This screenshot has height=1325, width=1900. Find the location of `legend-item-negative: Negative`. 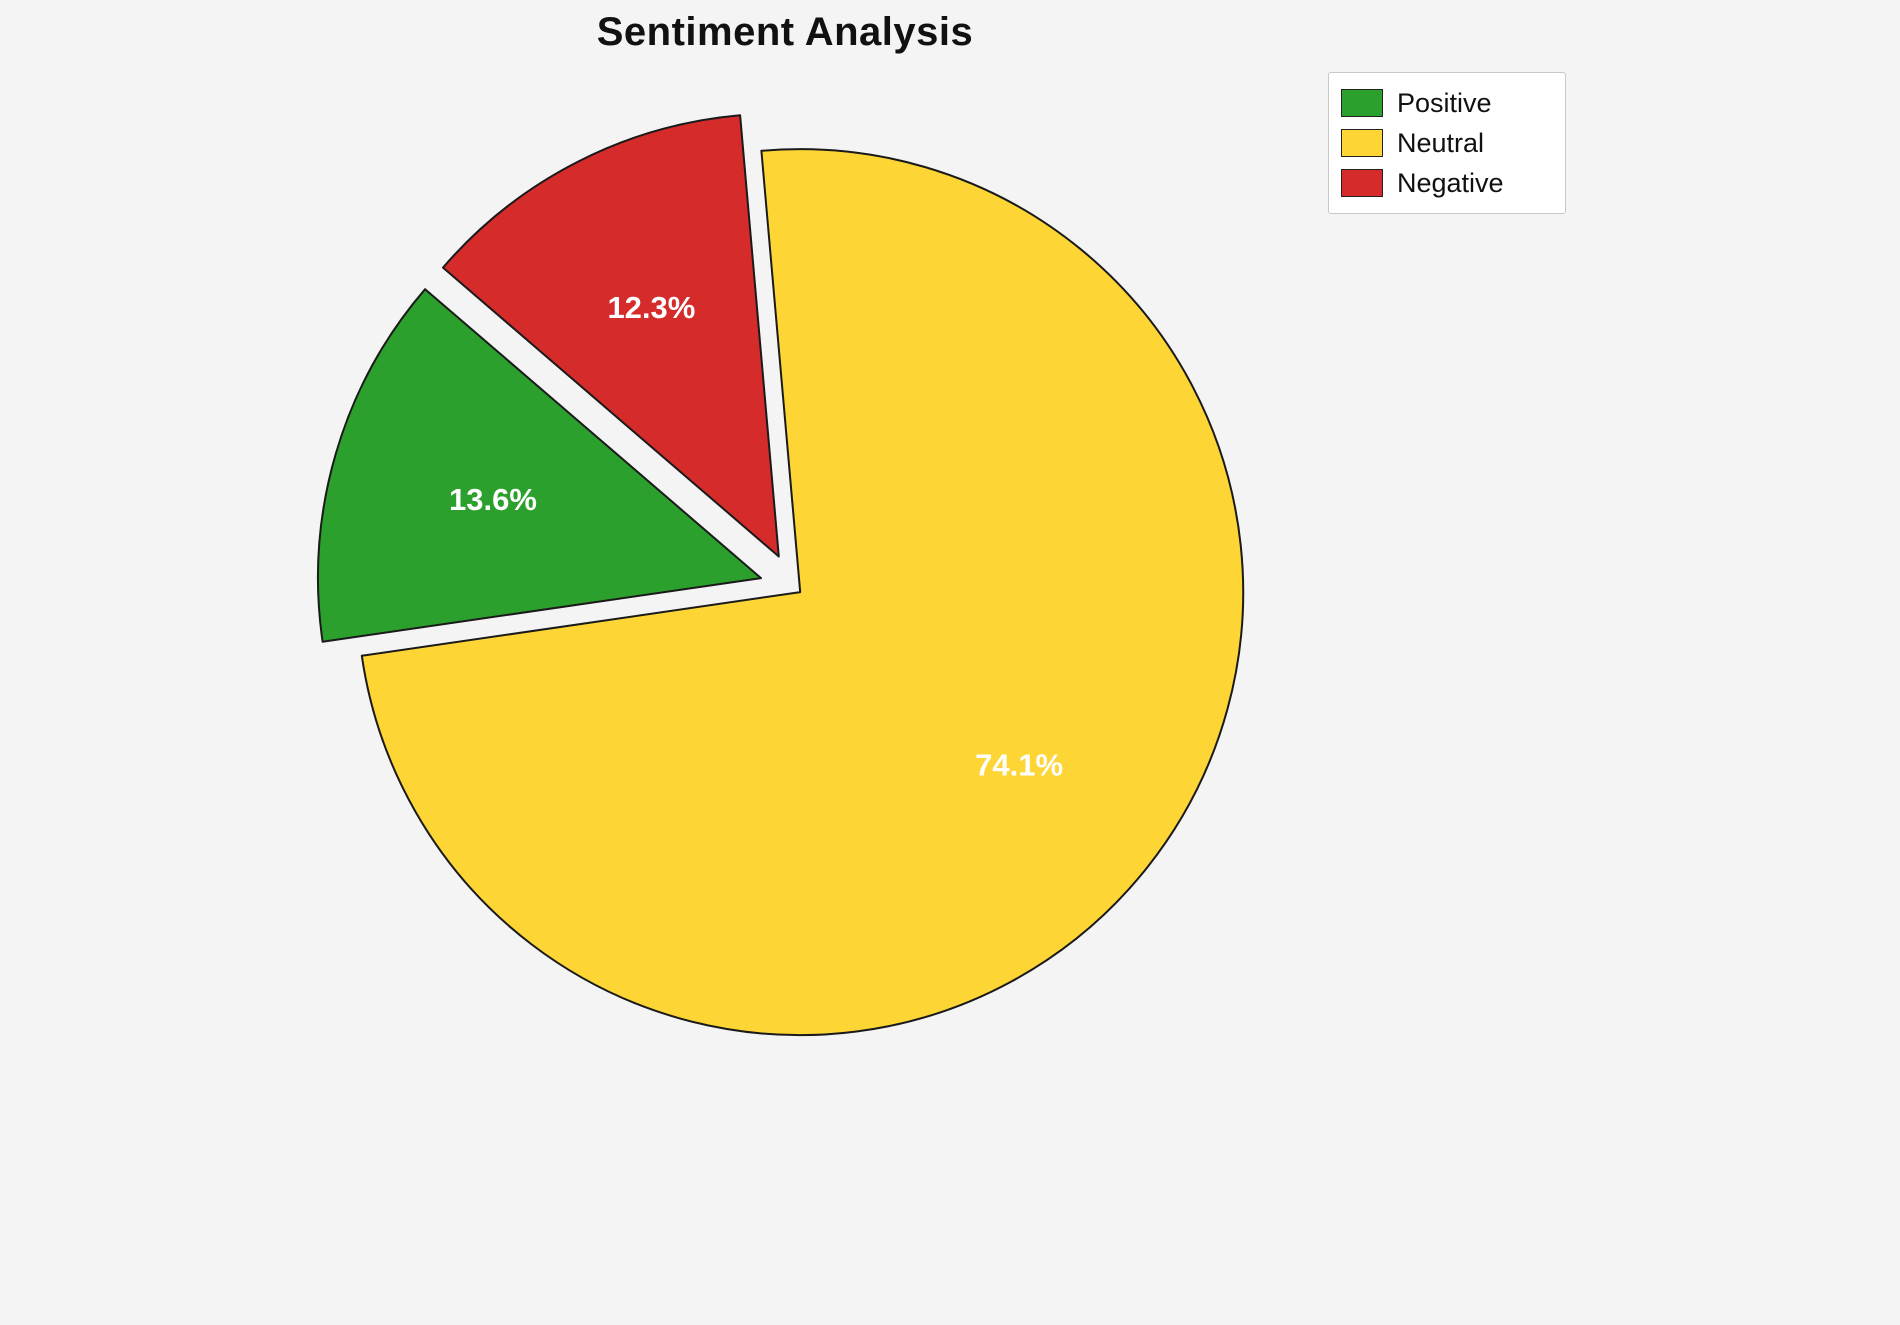

legend-item-negative: Negative is located at coordinates (1447, 183).